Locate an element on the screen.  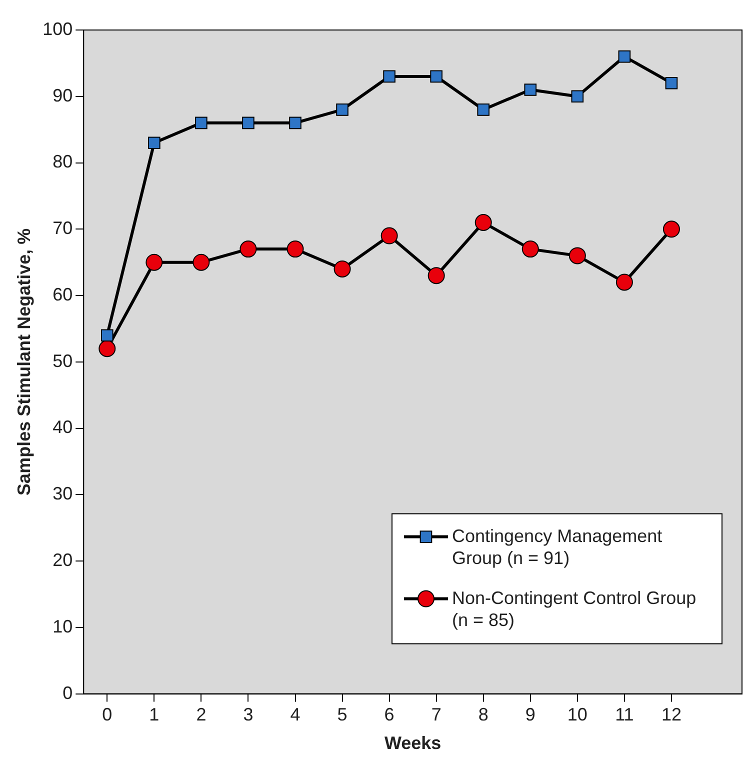
y-tick-label: 80 is located at coordinates (62, 162).